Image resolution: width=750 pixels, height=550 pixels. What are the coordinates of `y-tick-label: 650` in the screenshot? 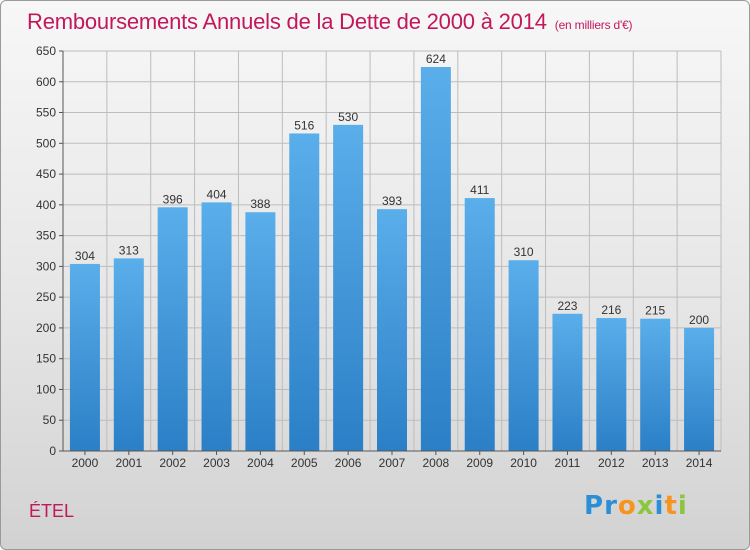 It's located at (46, 51).